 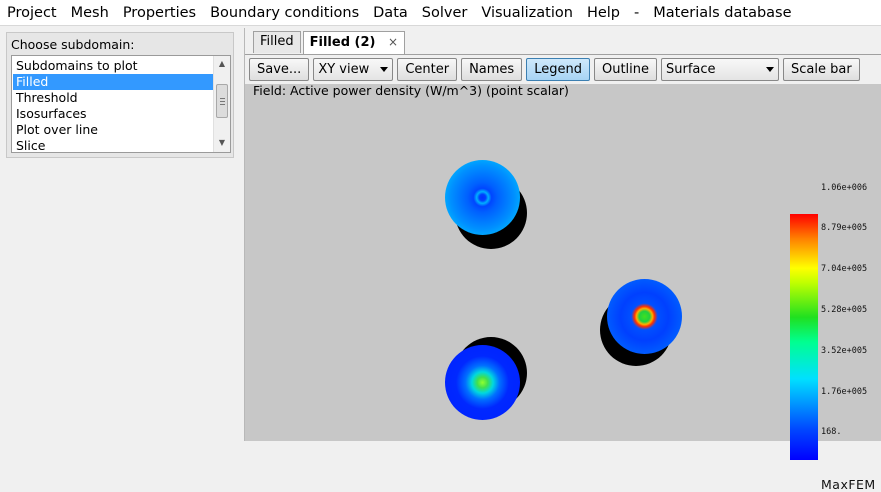 What do you see at coordinates (222, 101) in the screenshot?
I see `scroll-thumb` at bounding box center [222, 101].